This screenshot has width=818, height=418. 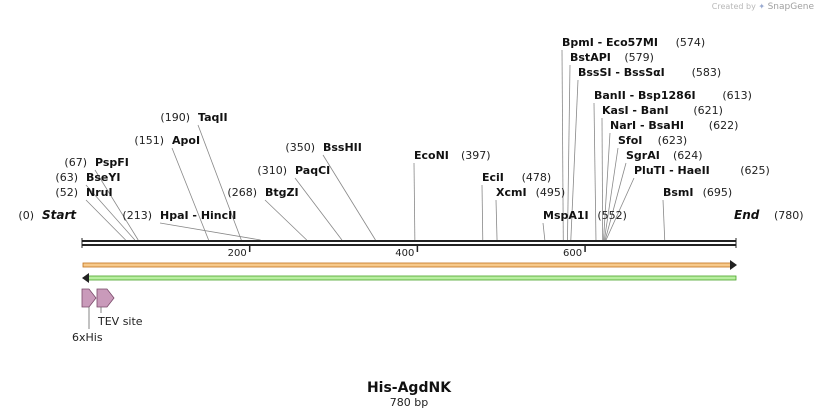 I want to click on start-label: Start, so click(x=59, y=215).